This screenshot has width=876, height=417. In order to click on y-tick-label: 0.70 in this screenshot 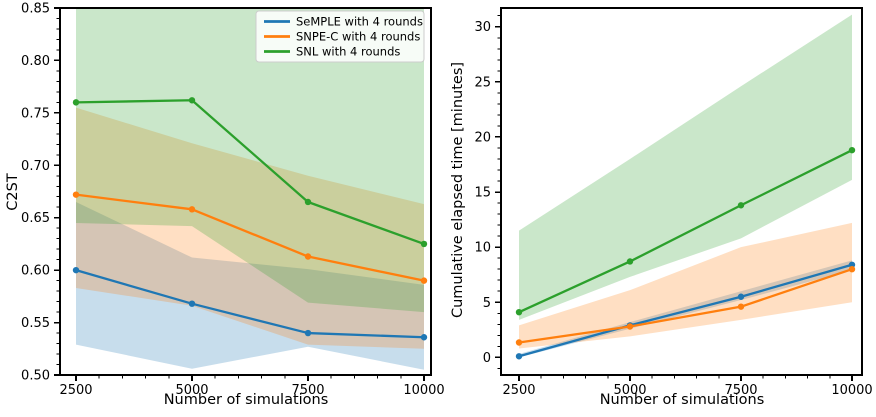, I will do `click(35, 166)`.